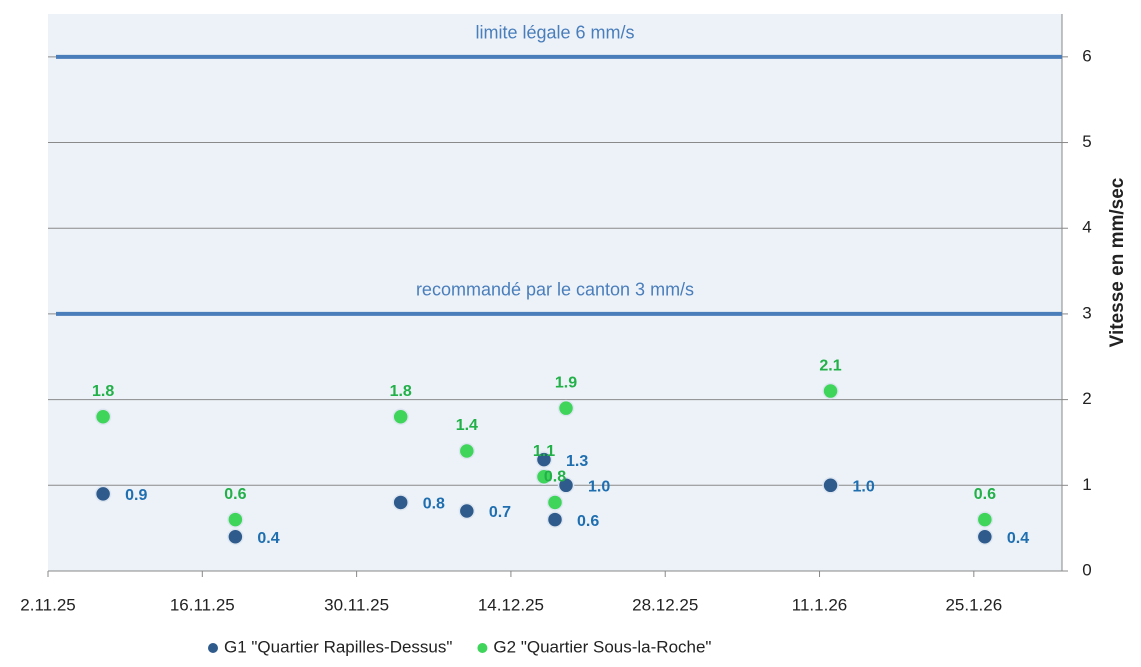 Image resolution: width=1141 pixels, height=667 pixels. Describe the element at coordinates (511, 604) in the screenshot. I see `x-tick-label: 14.12.25` at that location.